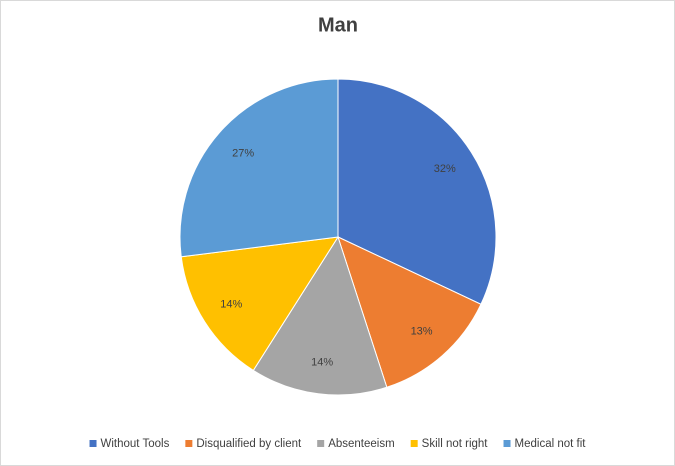 Image resolution: width=675 pixels, height=466 pixels. What do you see at coordinates (249, 444) in the screenshot?
I see `legend-label: Disqualified by client` at bounding box center [249, 444].